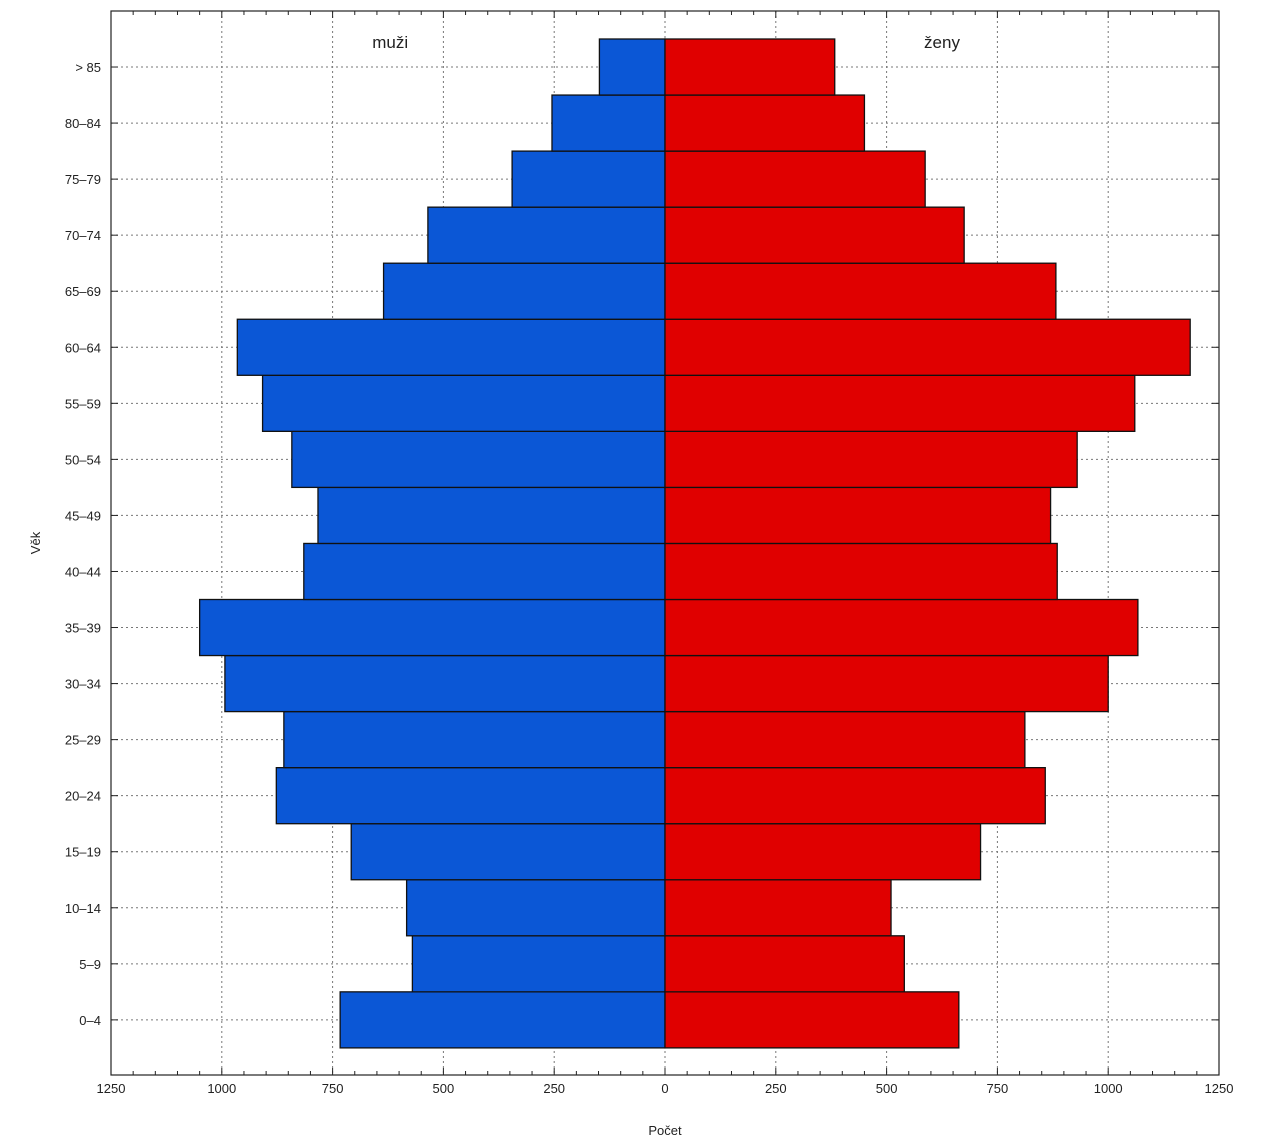  I want to click on y-axis-title: Věk, so click(35, 542).